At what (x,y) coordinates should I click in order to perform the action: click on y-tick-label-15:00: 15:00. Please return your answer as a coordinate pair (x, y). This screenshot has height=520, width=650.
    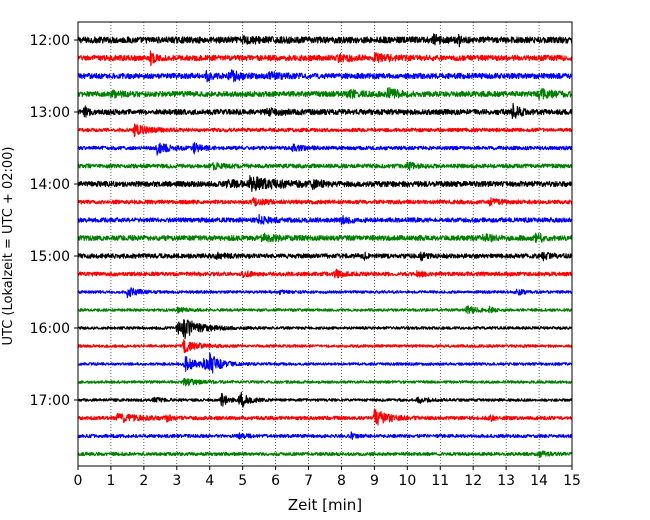
    Looking at the image, I should click on (50, 257).